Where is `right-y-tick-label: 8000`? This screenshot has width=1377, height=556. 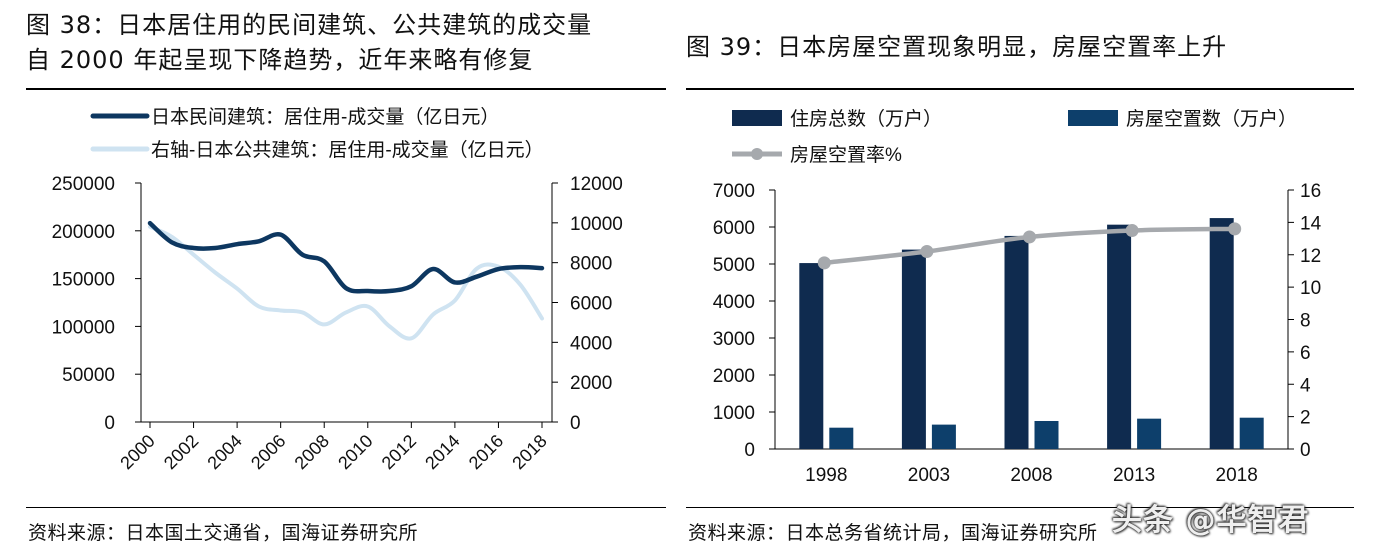
right-y-tick-label: 8000 is located at coordinates (591, 264).